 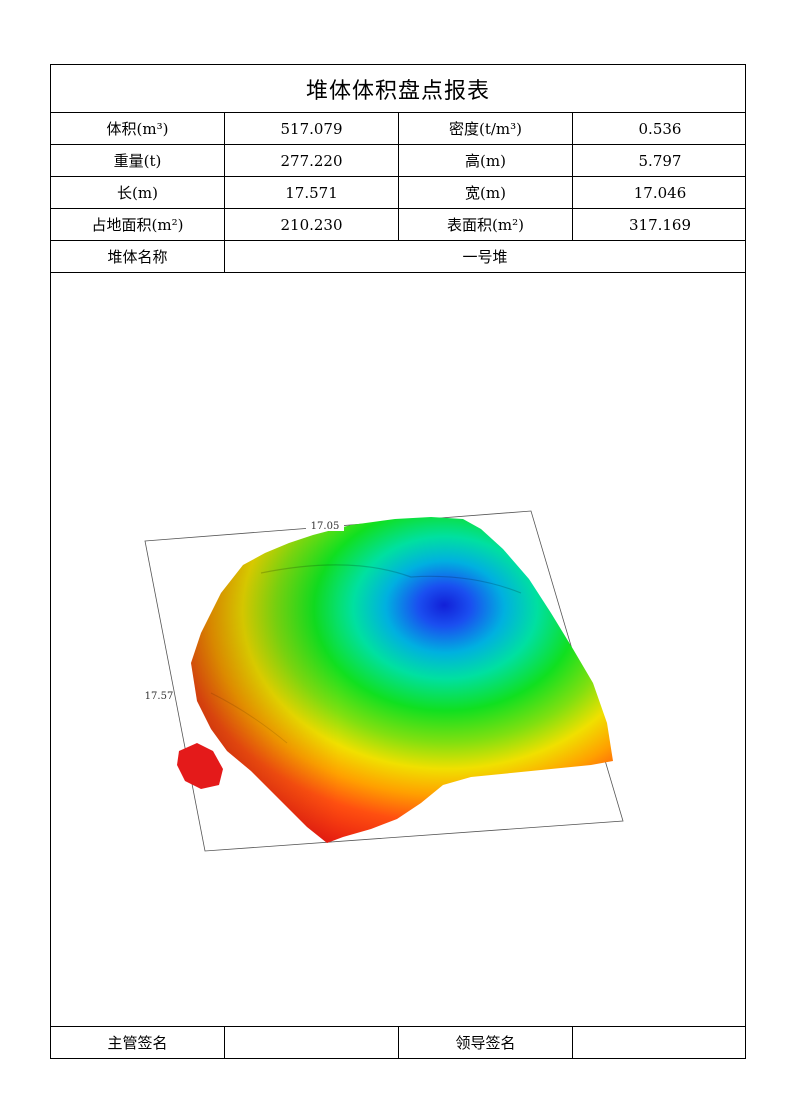 I want to click on pile-ridge-line, so click(x=391, y=579).